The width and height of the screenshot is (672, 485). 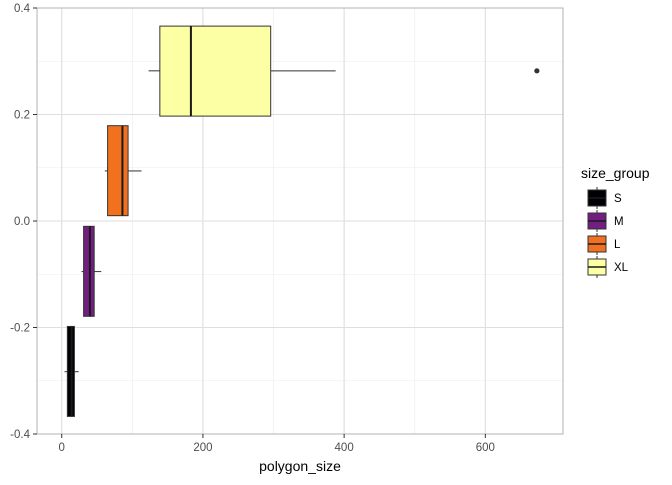 I want to click on box-M, so click(x=91, y=271).